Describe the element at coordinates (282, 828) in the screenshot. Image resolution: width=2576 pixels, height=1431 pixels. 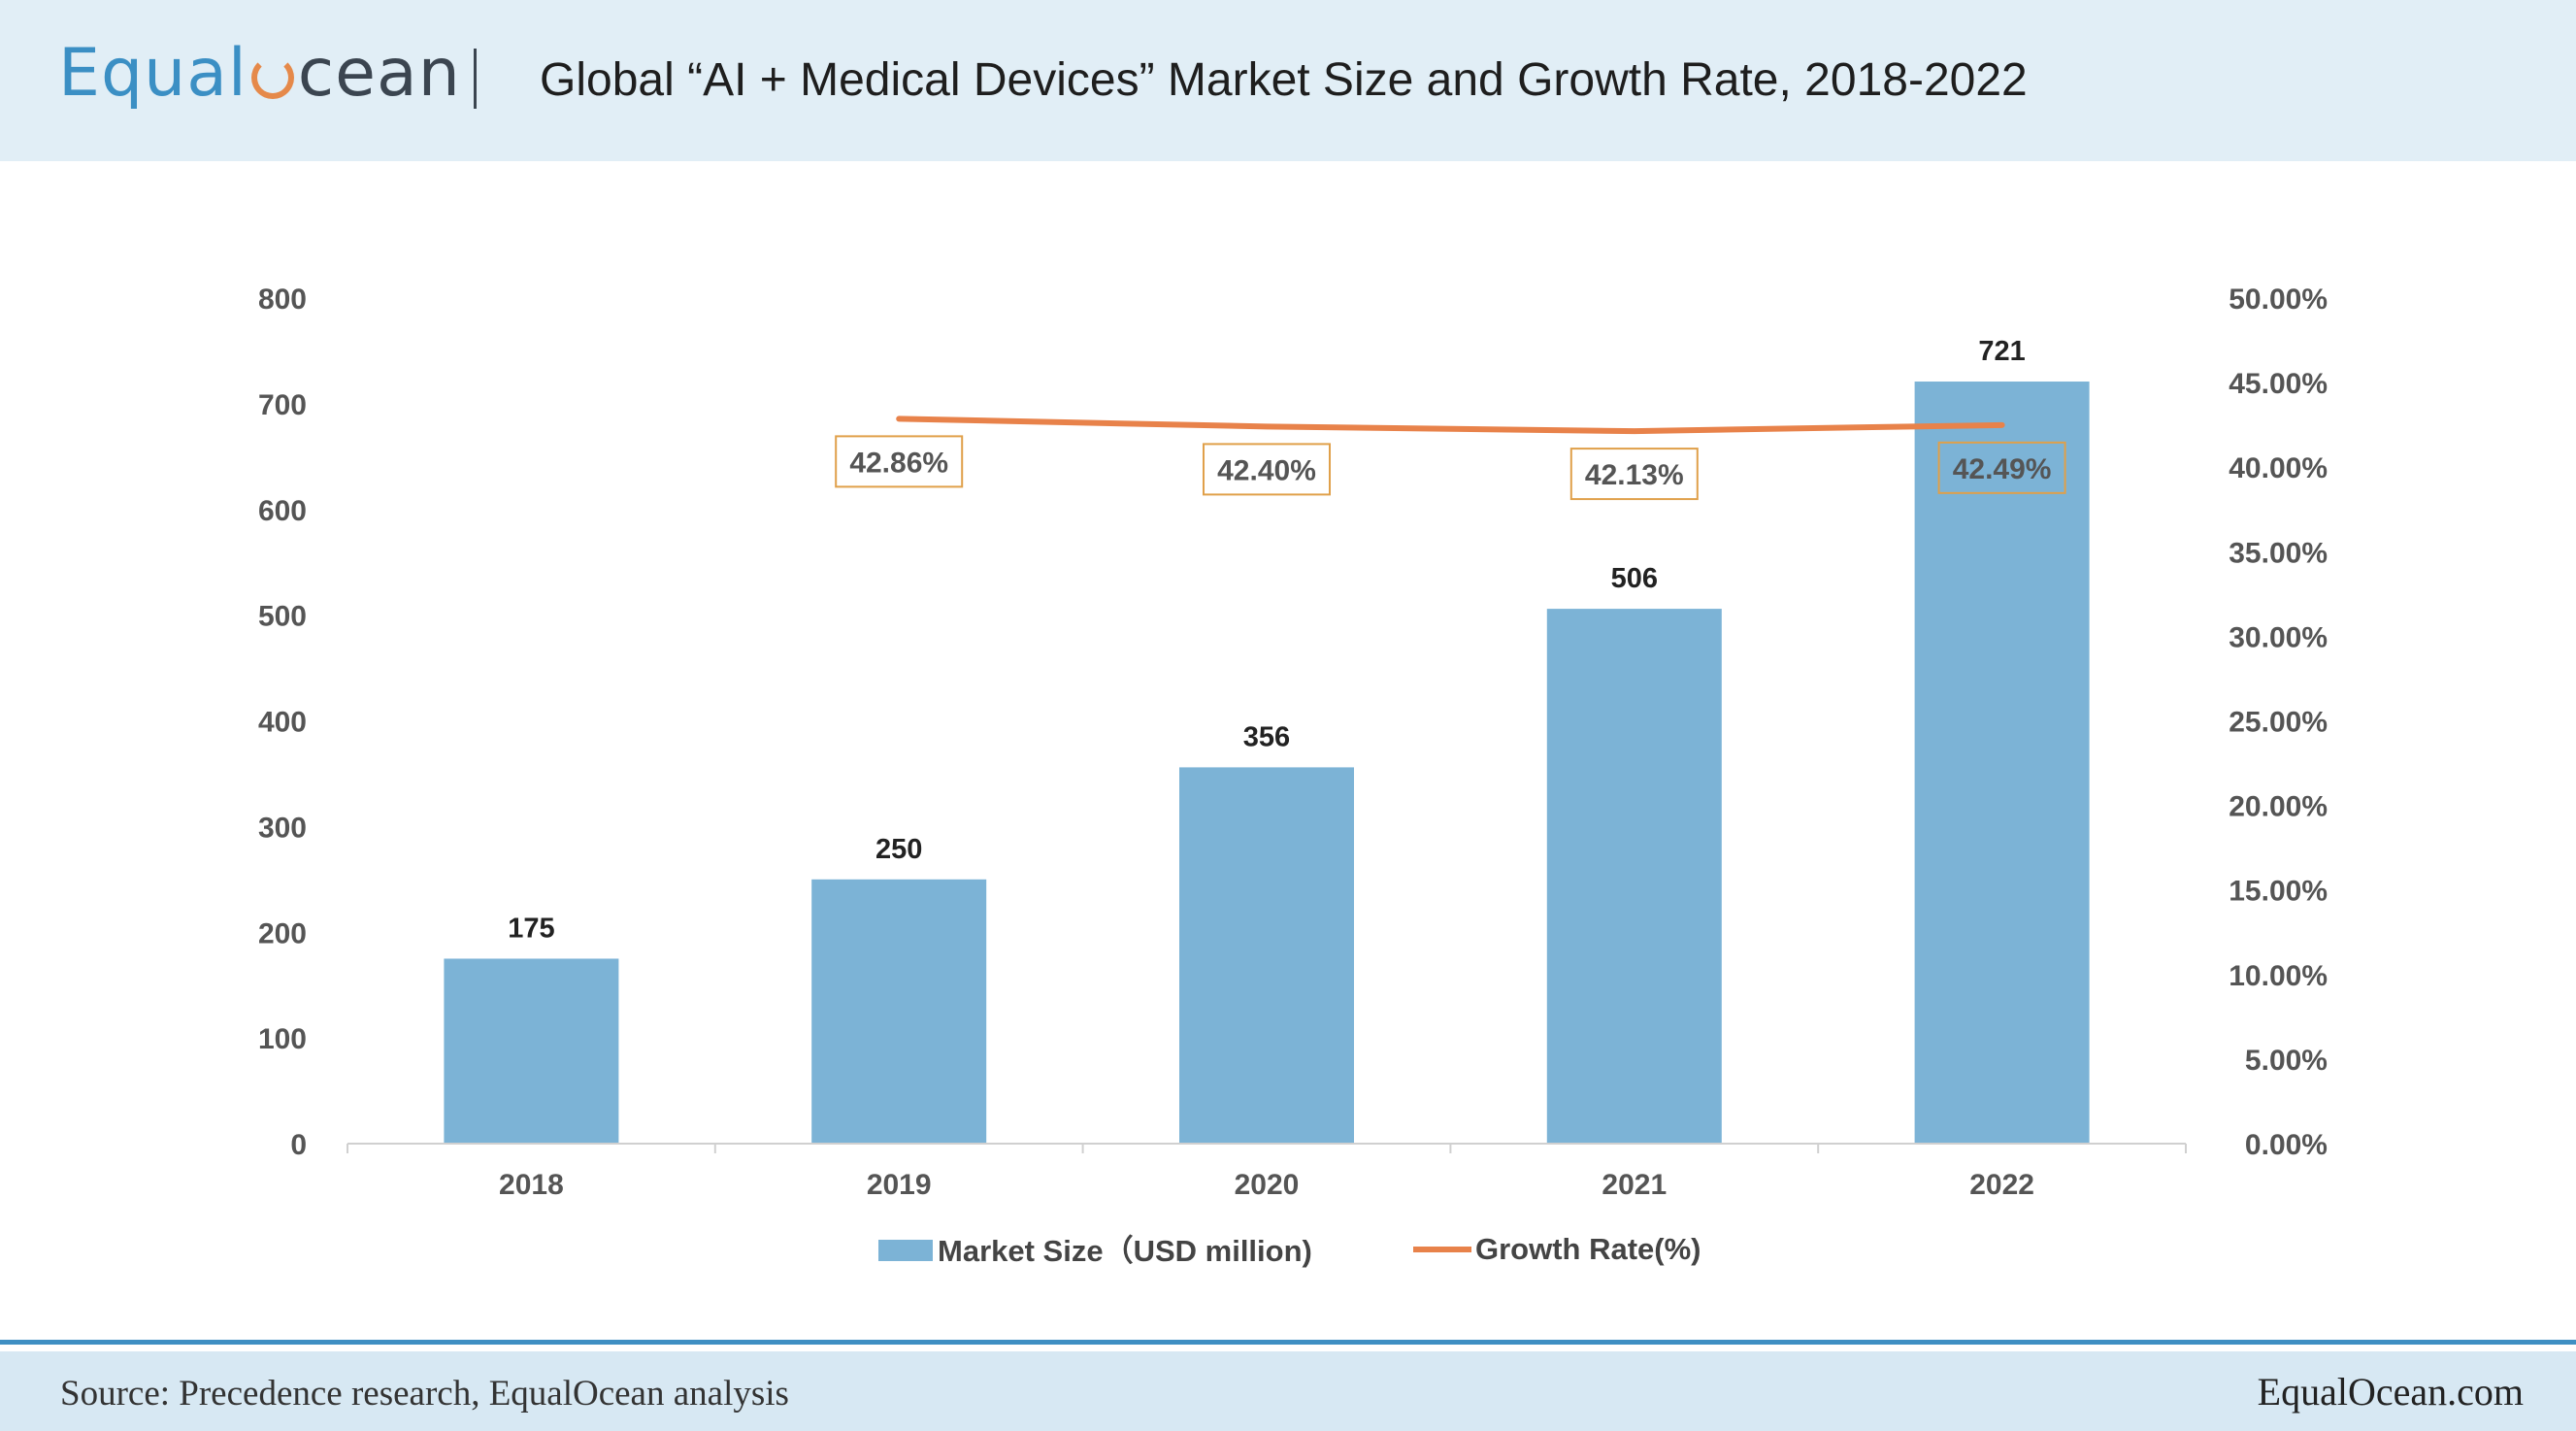
I see `left-axis-tick-label: 300` at that location.